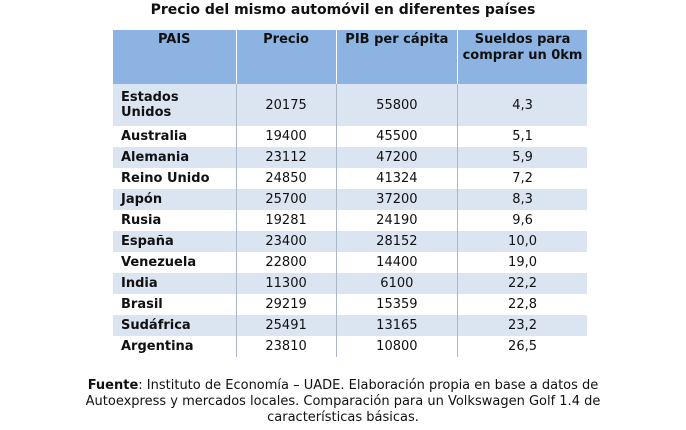  What do you see at coordinates (113, 385) in the screenshot?
I see `footer-label: Fuente` at bounding box center [113, 385].